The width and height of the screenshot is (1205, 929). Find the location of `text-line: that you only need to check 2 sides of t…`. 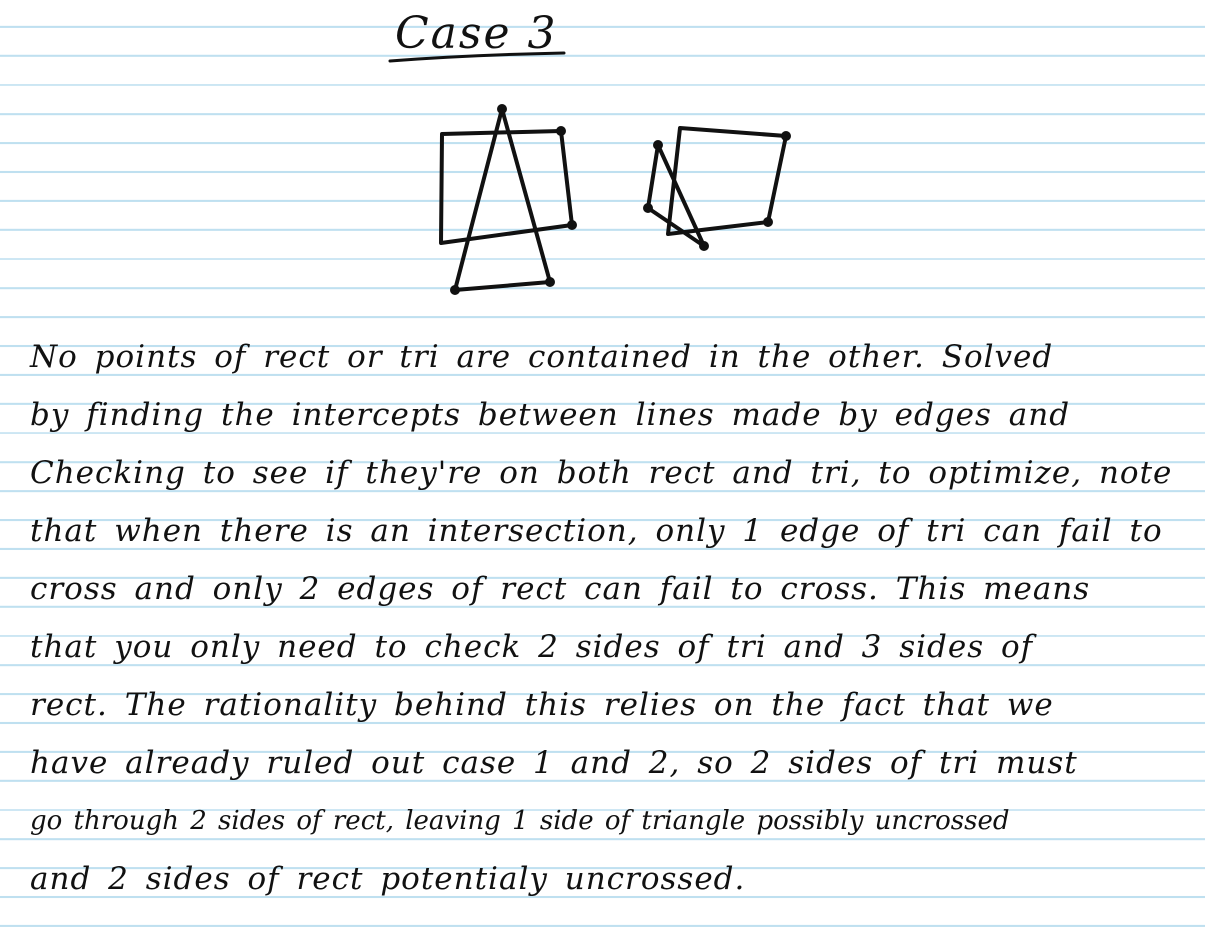

text-line: that you only need to check 2 sides of t… is located at coordinates (532, 647).